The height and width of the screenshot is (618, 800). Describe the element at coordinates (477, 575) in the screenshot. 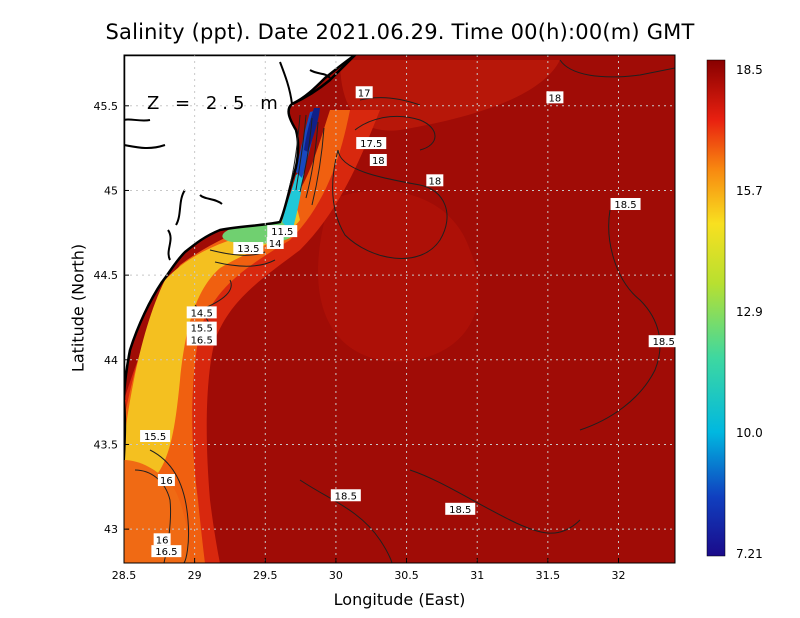

I see `x-tick-label: 31` at that location.